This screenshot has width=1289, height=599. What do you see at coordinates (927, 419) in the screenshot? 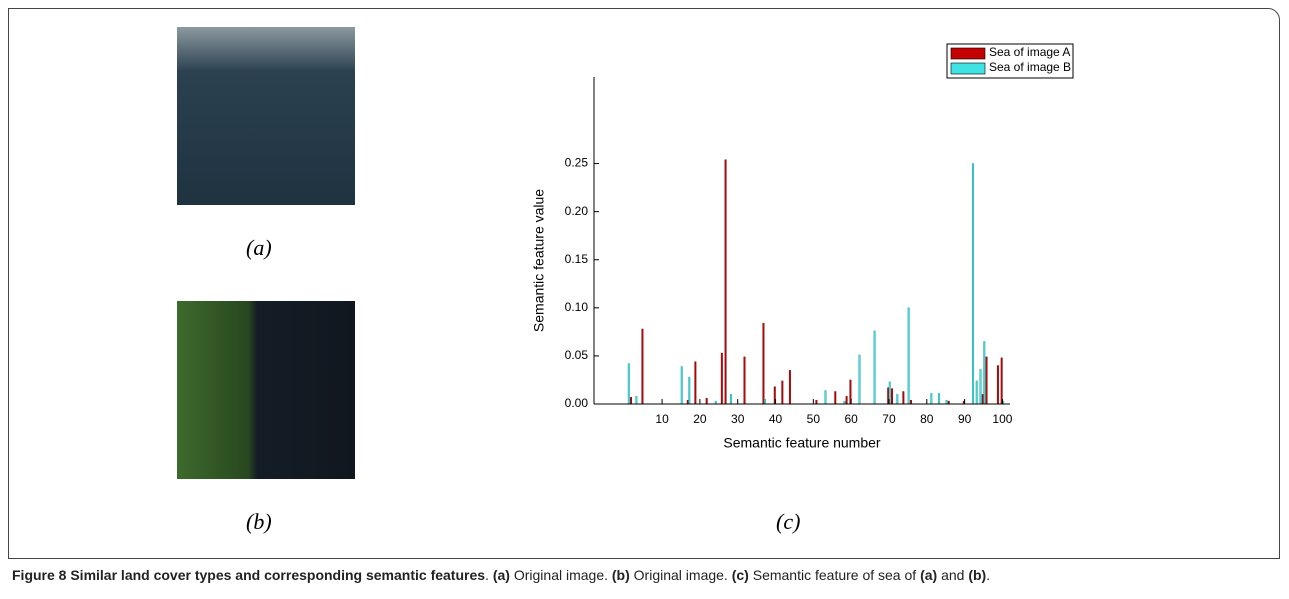
I see `x-tick-label: 80` at bounding box center [927, 419].